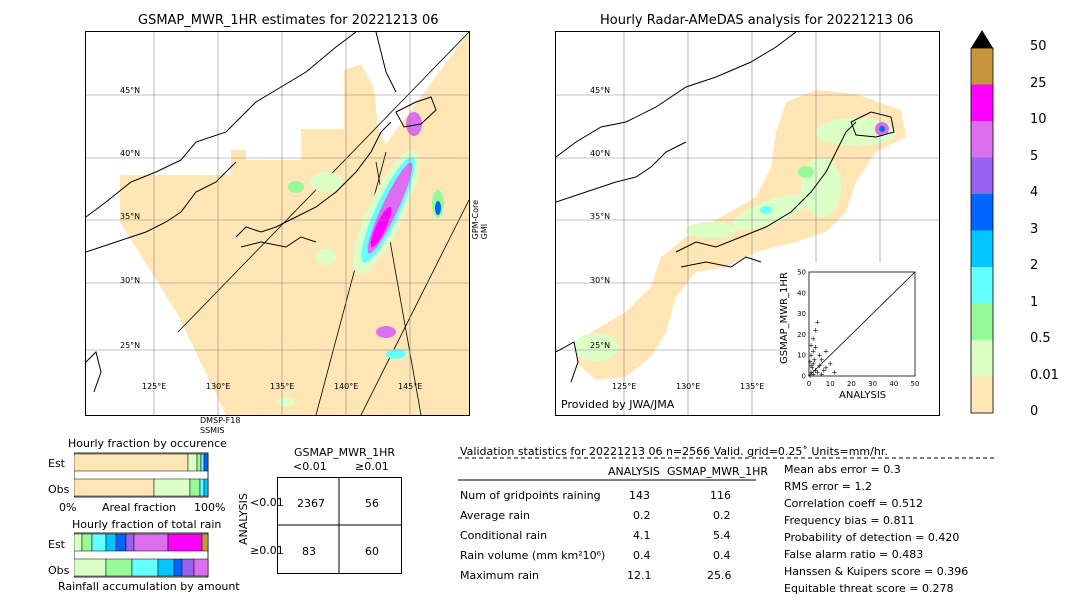 Image resolution: width=1080 pixels, height=612 pixels. I want to click on occurrence-bars, so click(141, 475).